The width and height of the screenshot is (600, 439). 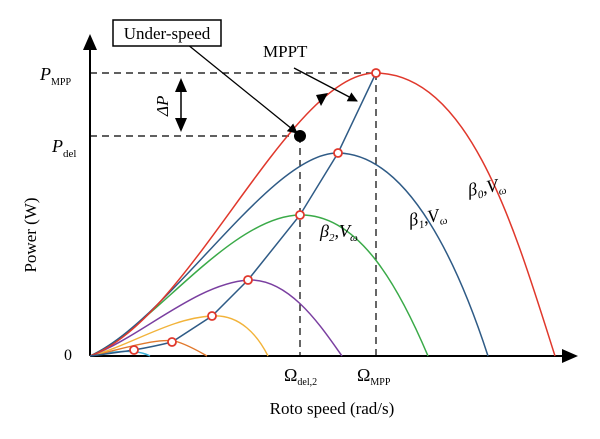 I want to click on delta-p-arrow-down, so click(x=181, y=125).